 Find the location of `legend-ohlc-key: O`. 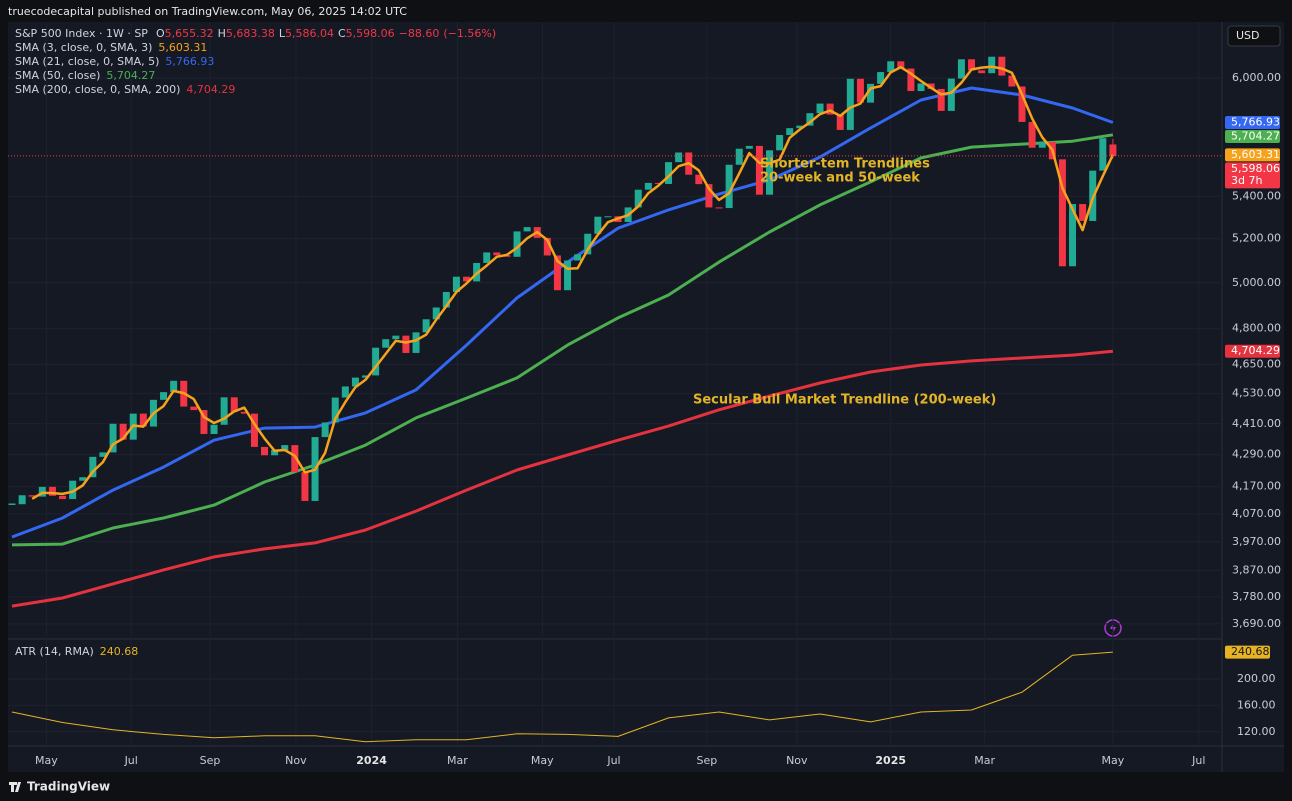

legend-ohlc-key: O is located at coordinates (160, 33).